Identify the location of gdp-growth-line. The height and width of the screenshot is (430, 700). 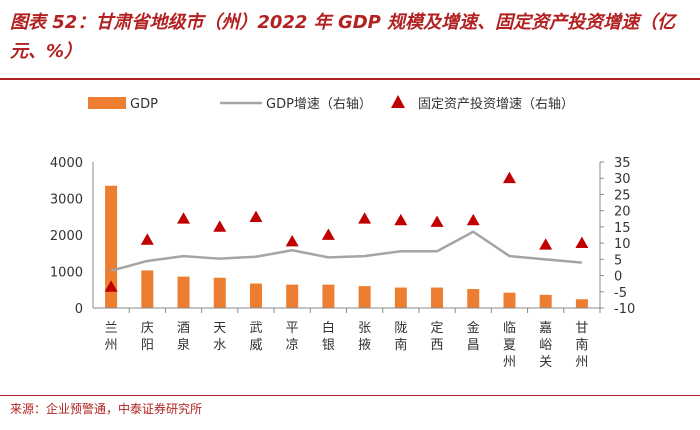
(346, 251).